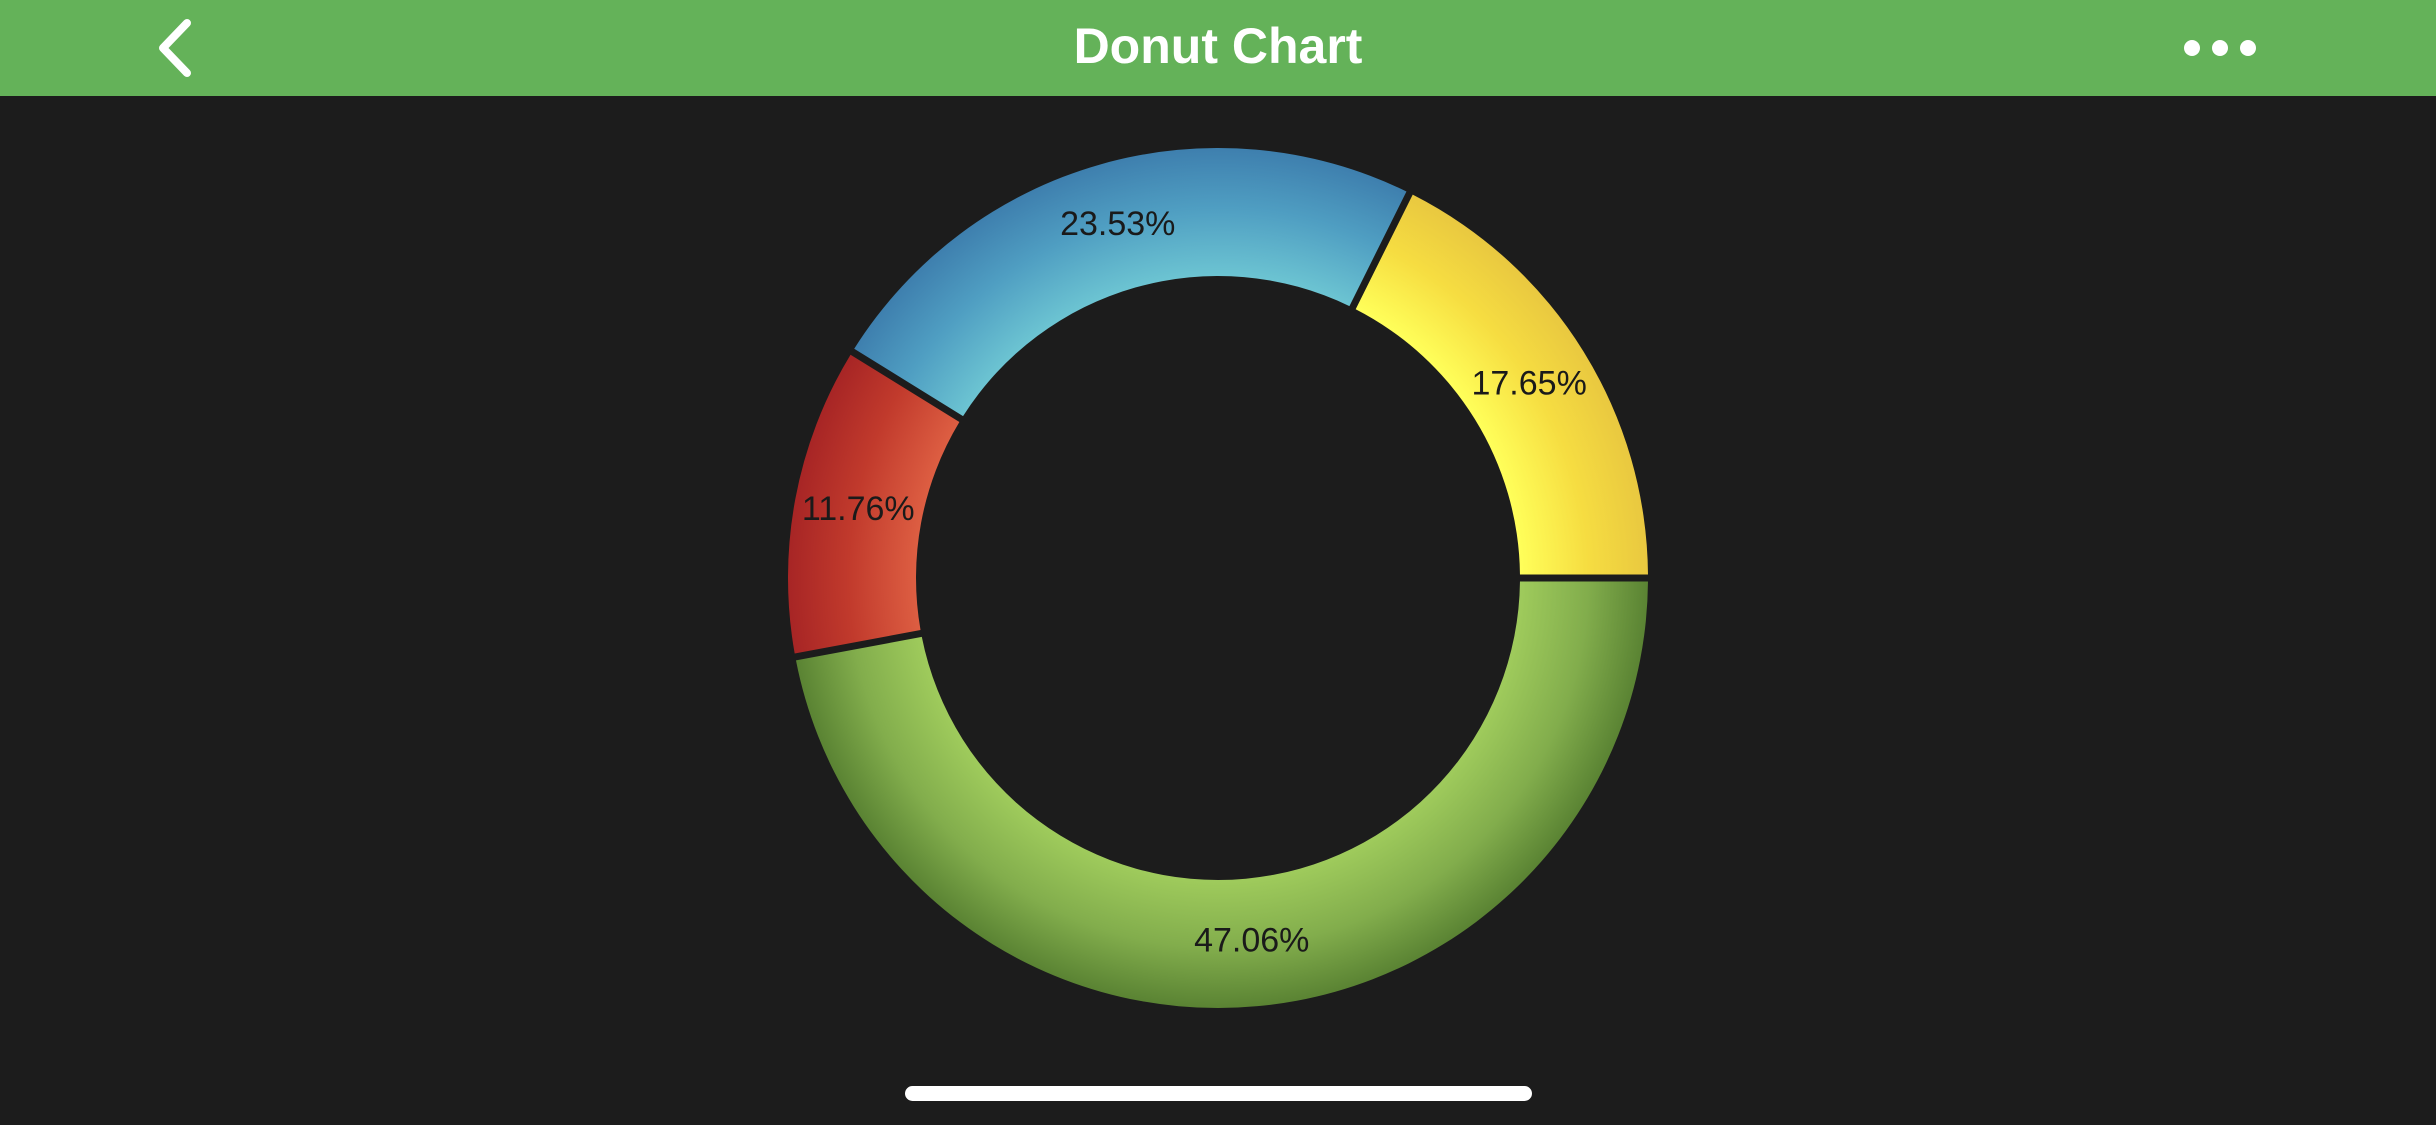 The width and height of the screenshot is (2436, 1125). I want to click on slice-label-2: 11.76%, so click(858, 509).